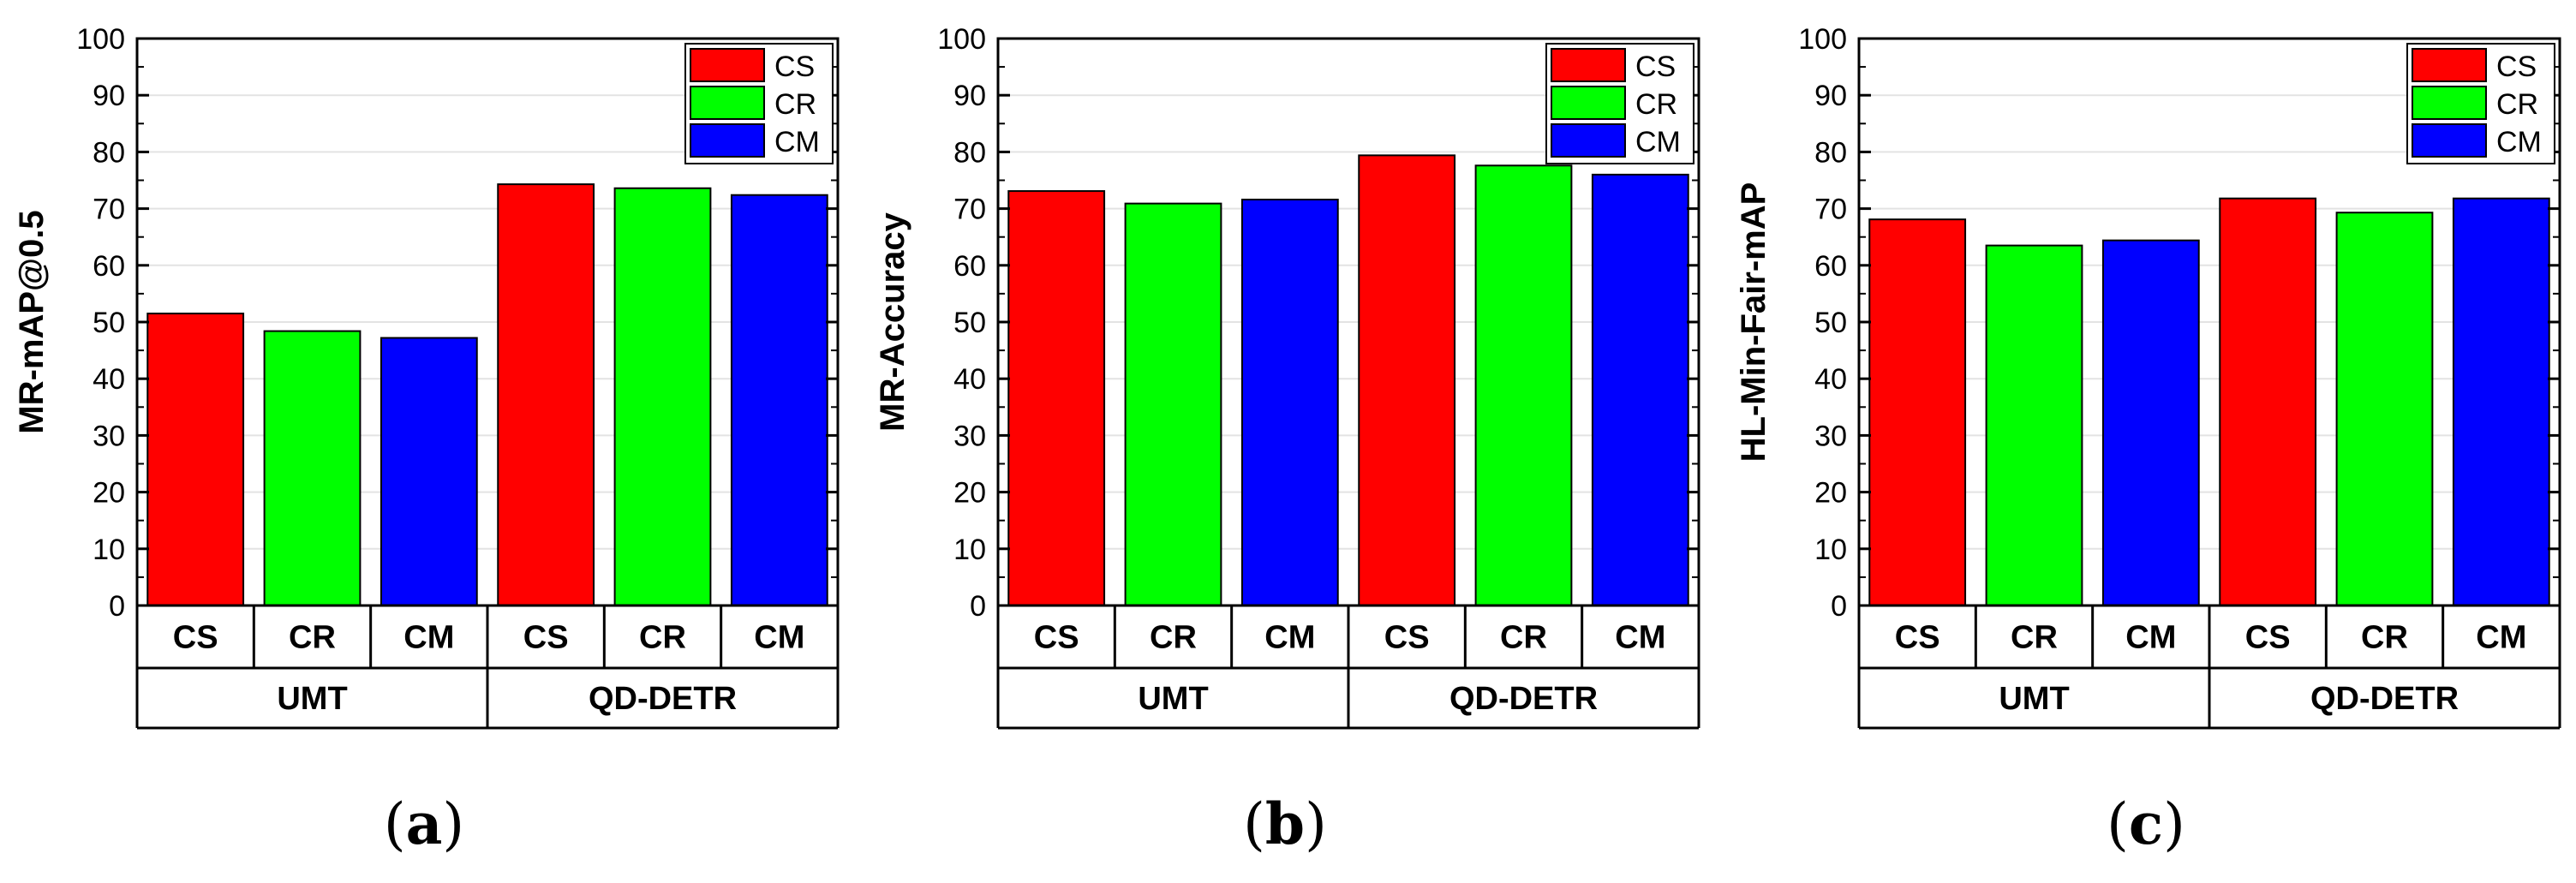  What do you see at coordinates (32, 321) in the screenshot?
I see `y-axis-label: MR-mAP@0.5` at bounding box center [32, 321].